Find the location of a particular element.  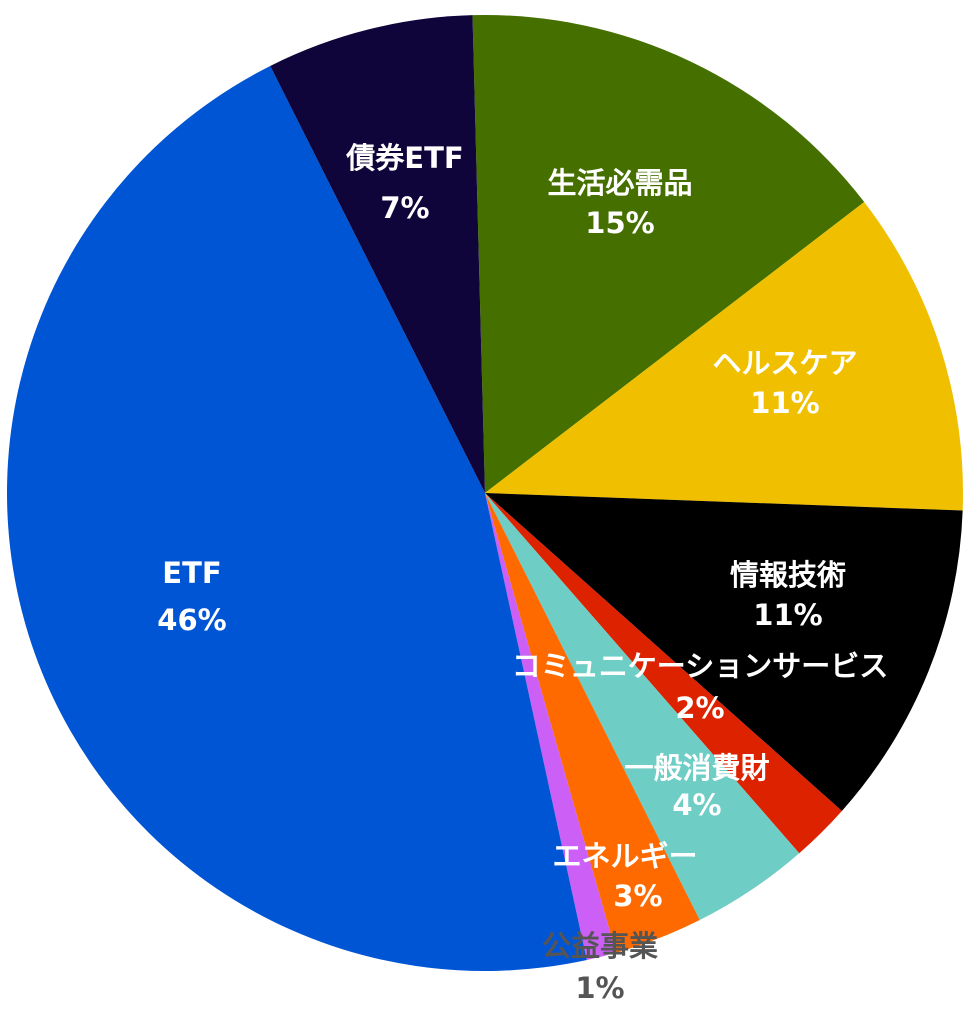

slice-label: 生活必需品 is located at coordinates (619, 183).